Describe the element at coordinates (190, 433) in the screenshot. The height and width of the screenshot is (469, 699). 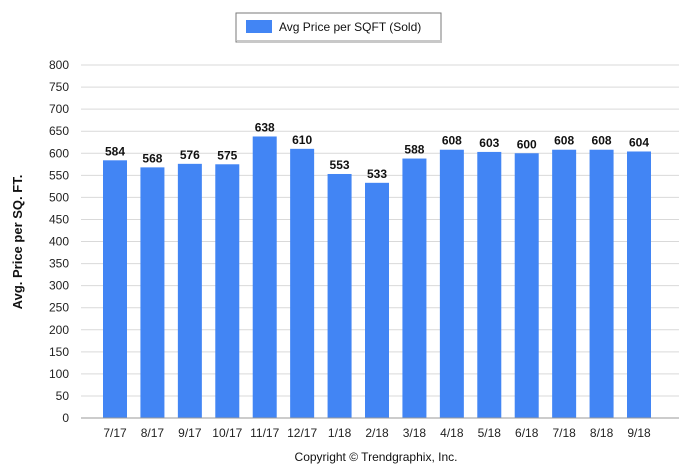
I see `x-tick-label: 9/17` at that location.